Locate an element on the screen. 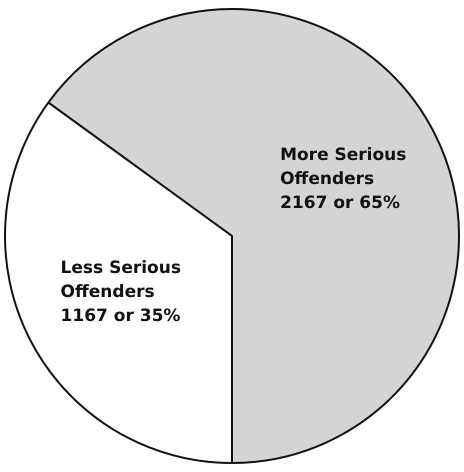 The width and height of the screenshot is (464, 472). slice-label: More Serious Offenders is located at coordinates (343, 166).